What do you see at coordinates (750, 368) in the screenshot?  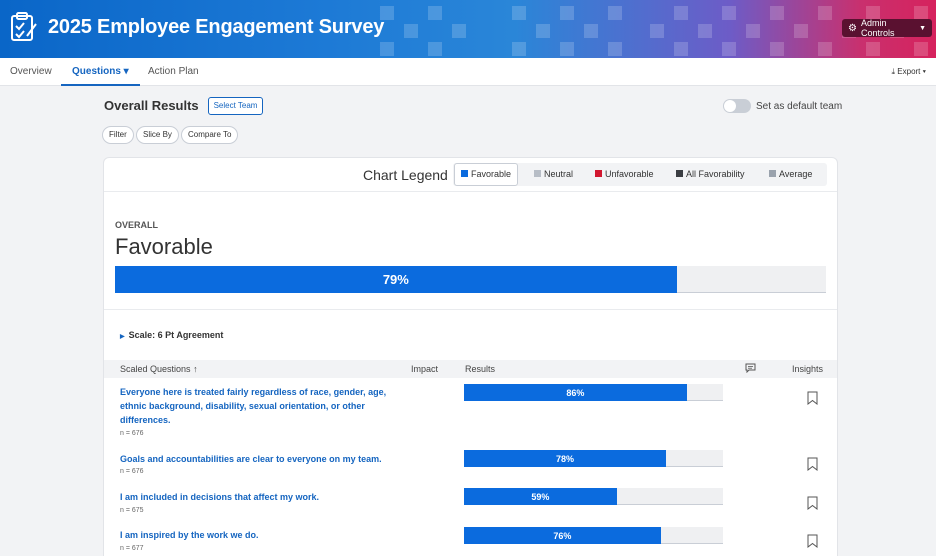 I see `comment-icon` at bounding box center [750, 368].